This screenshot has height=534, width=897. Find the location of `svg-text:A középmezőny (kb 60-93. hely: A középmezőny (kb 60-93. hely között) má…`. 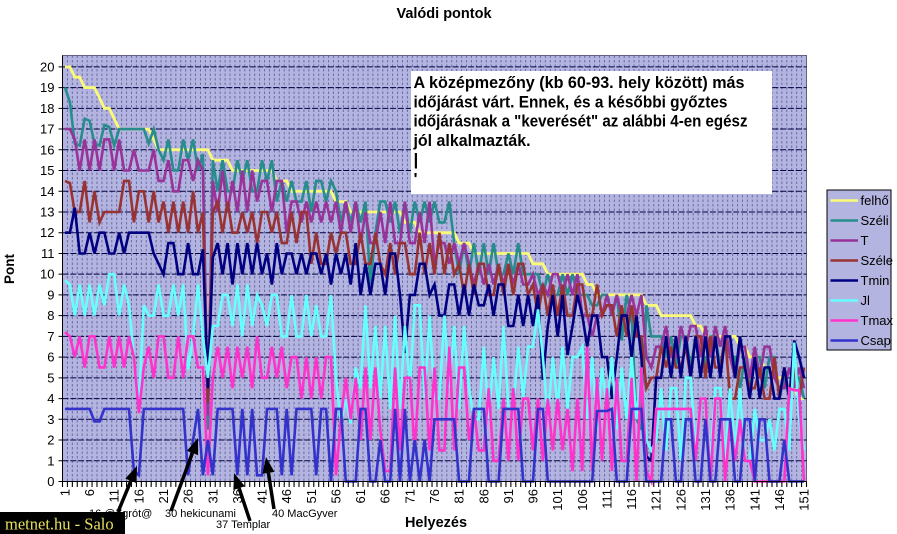

svg-text:A középmezőny (kb 60-93. hely: A középmezőny (kb 60-93. hely között) má… is located at coordinates (579, 82).